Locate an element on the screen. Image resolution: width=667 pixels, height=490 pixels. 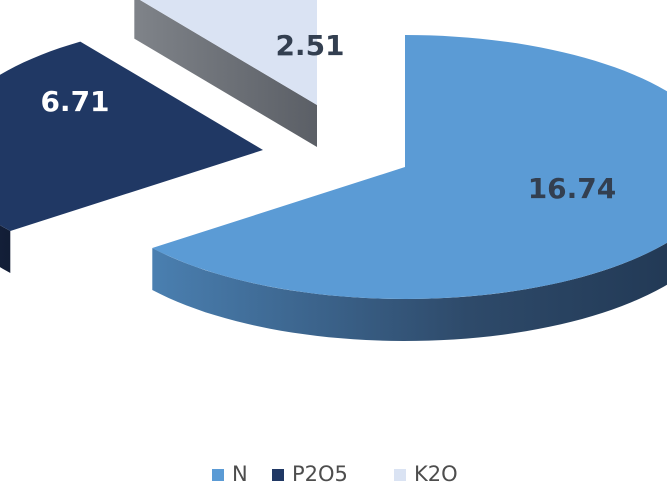
data-label-k2o: 2.51 is located at coordinates (309, 45).